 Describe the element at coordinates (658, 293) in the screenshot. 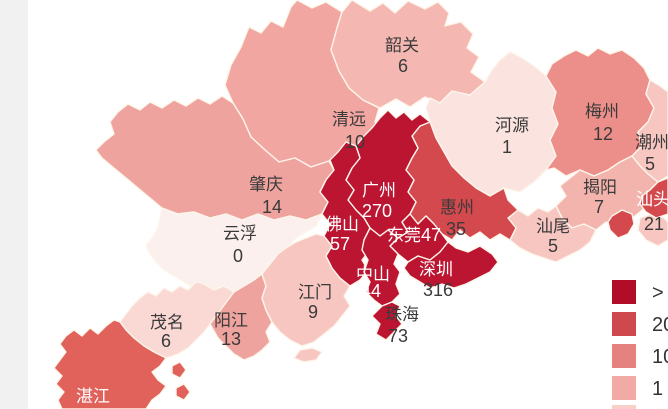

I see `legend-label-1: >` at that location.